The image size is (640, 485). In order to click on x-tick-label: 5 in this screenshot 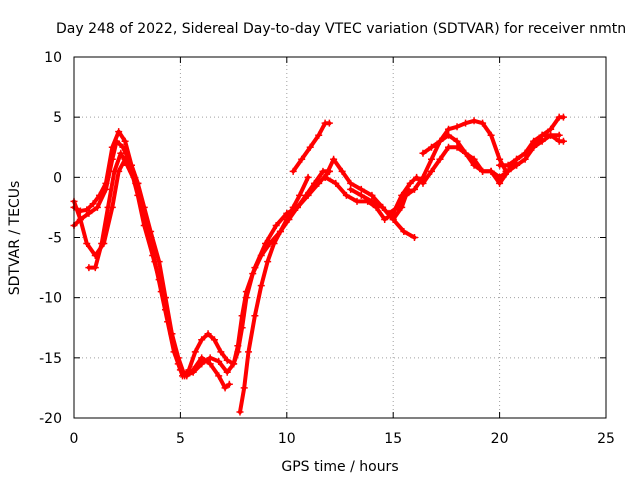, I will do `click(180, 439)`.